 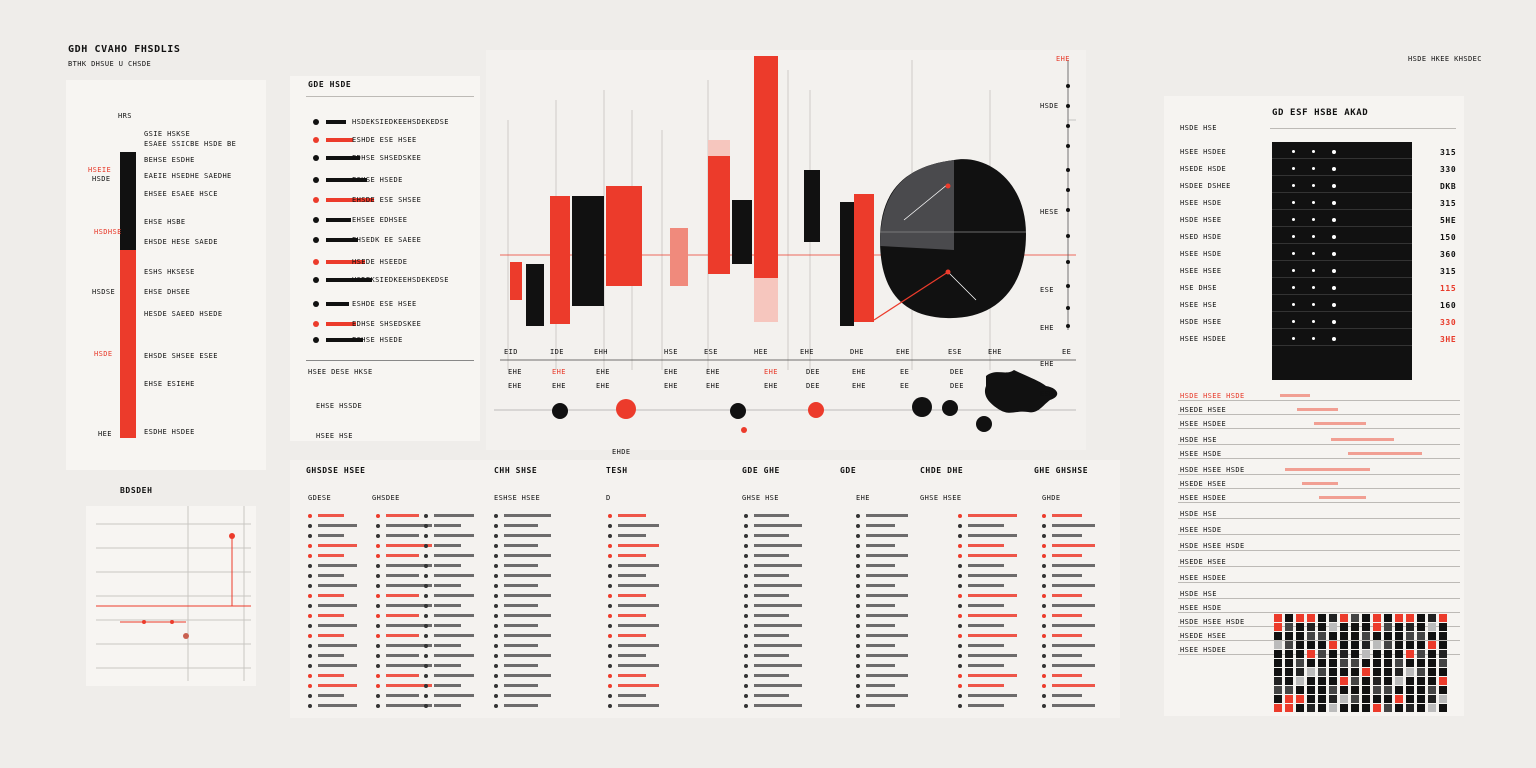 I want to click on right-row-label: HSEE HSDE, so click(x=1201, y=254).